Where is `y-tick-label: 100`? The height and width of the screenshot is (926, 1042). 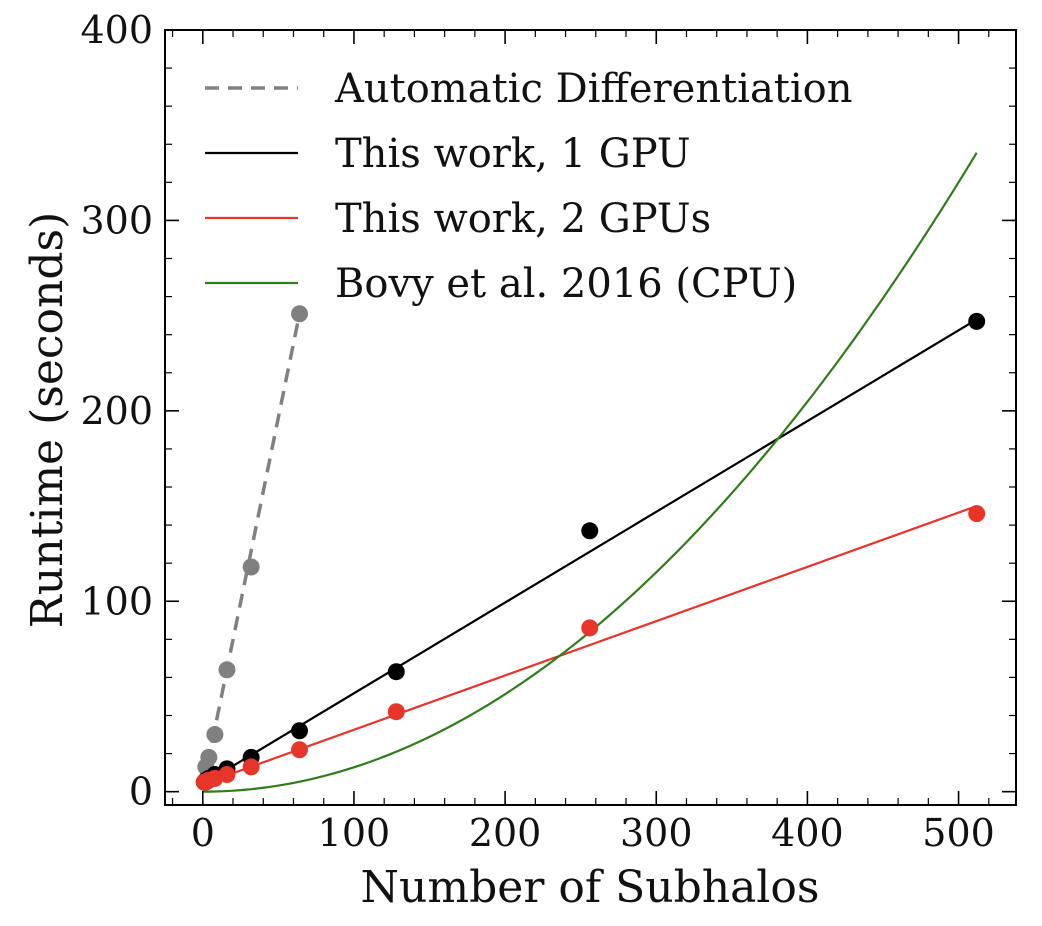 y-tick-label: 100 is located at coordinates (116, 601).